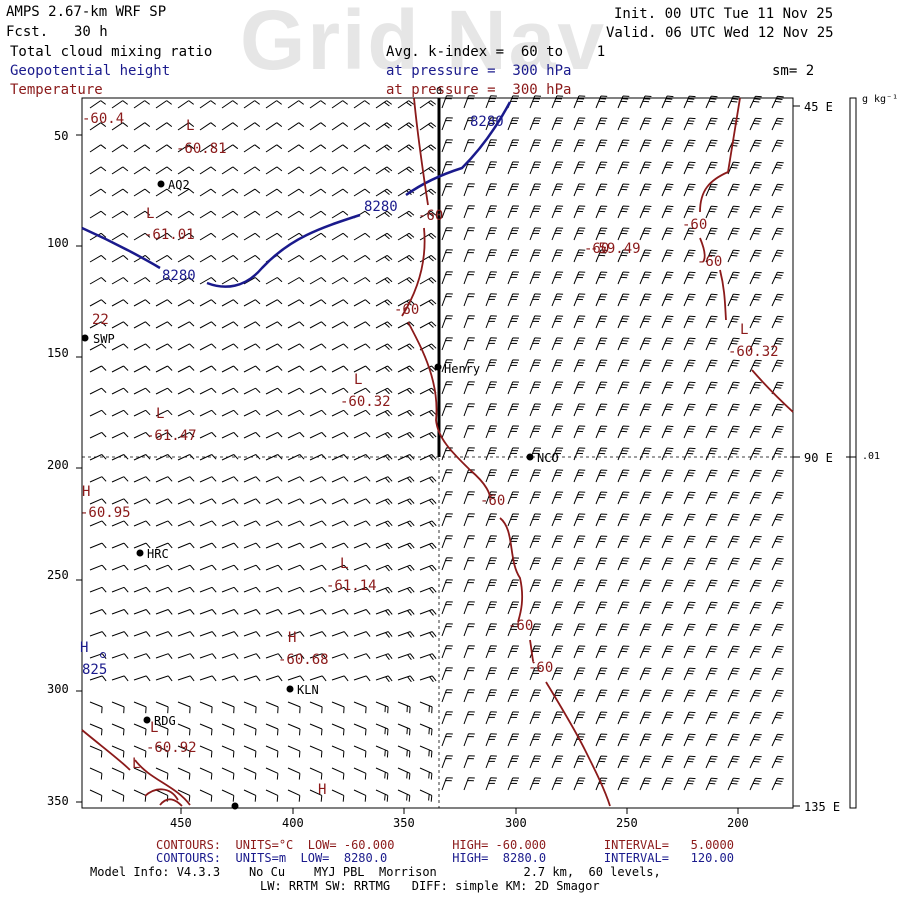 The height and width of the screenshot is (900, 900). I want to click on x-tick-350: 350, so click(404, 823).